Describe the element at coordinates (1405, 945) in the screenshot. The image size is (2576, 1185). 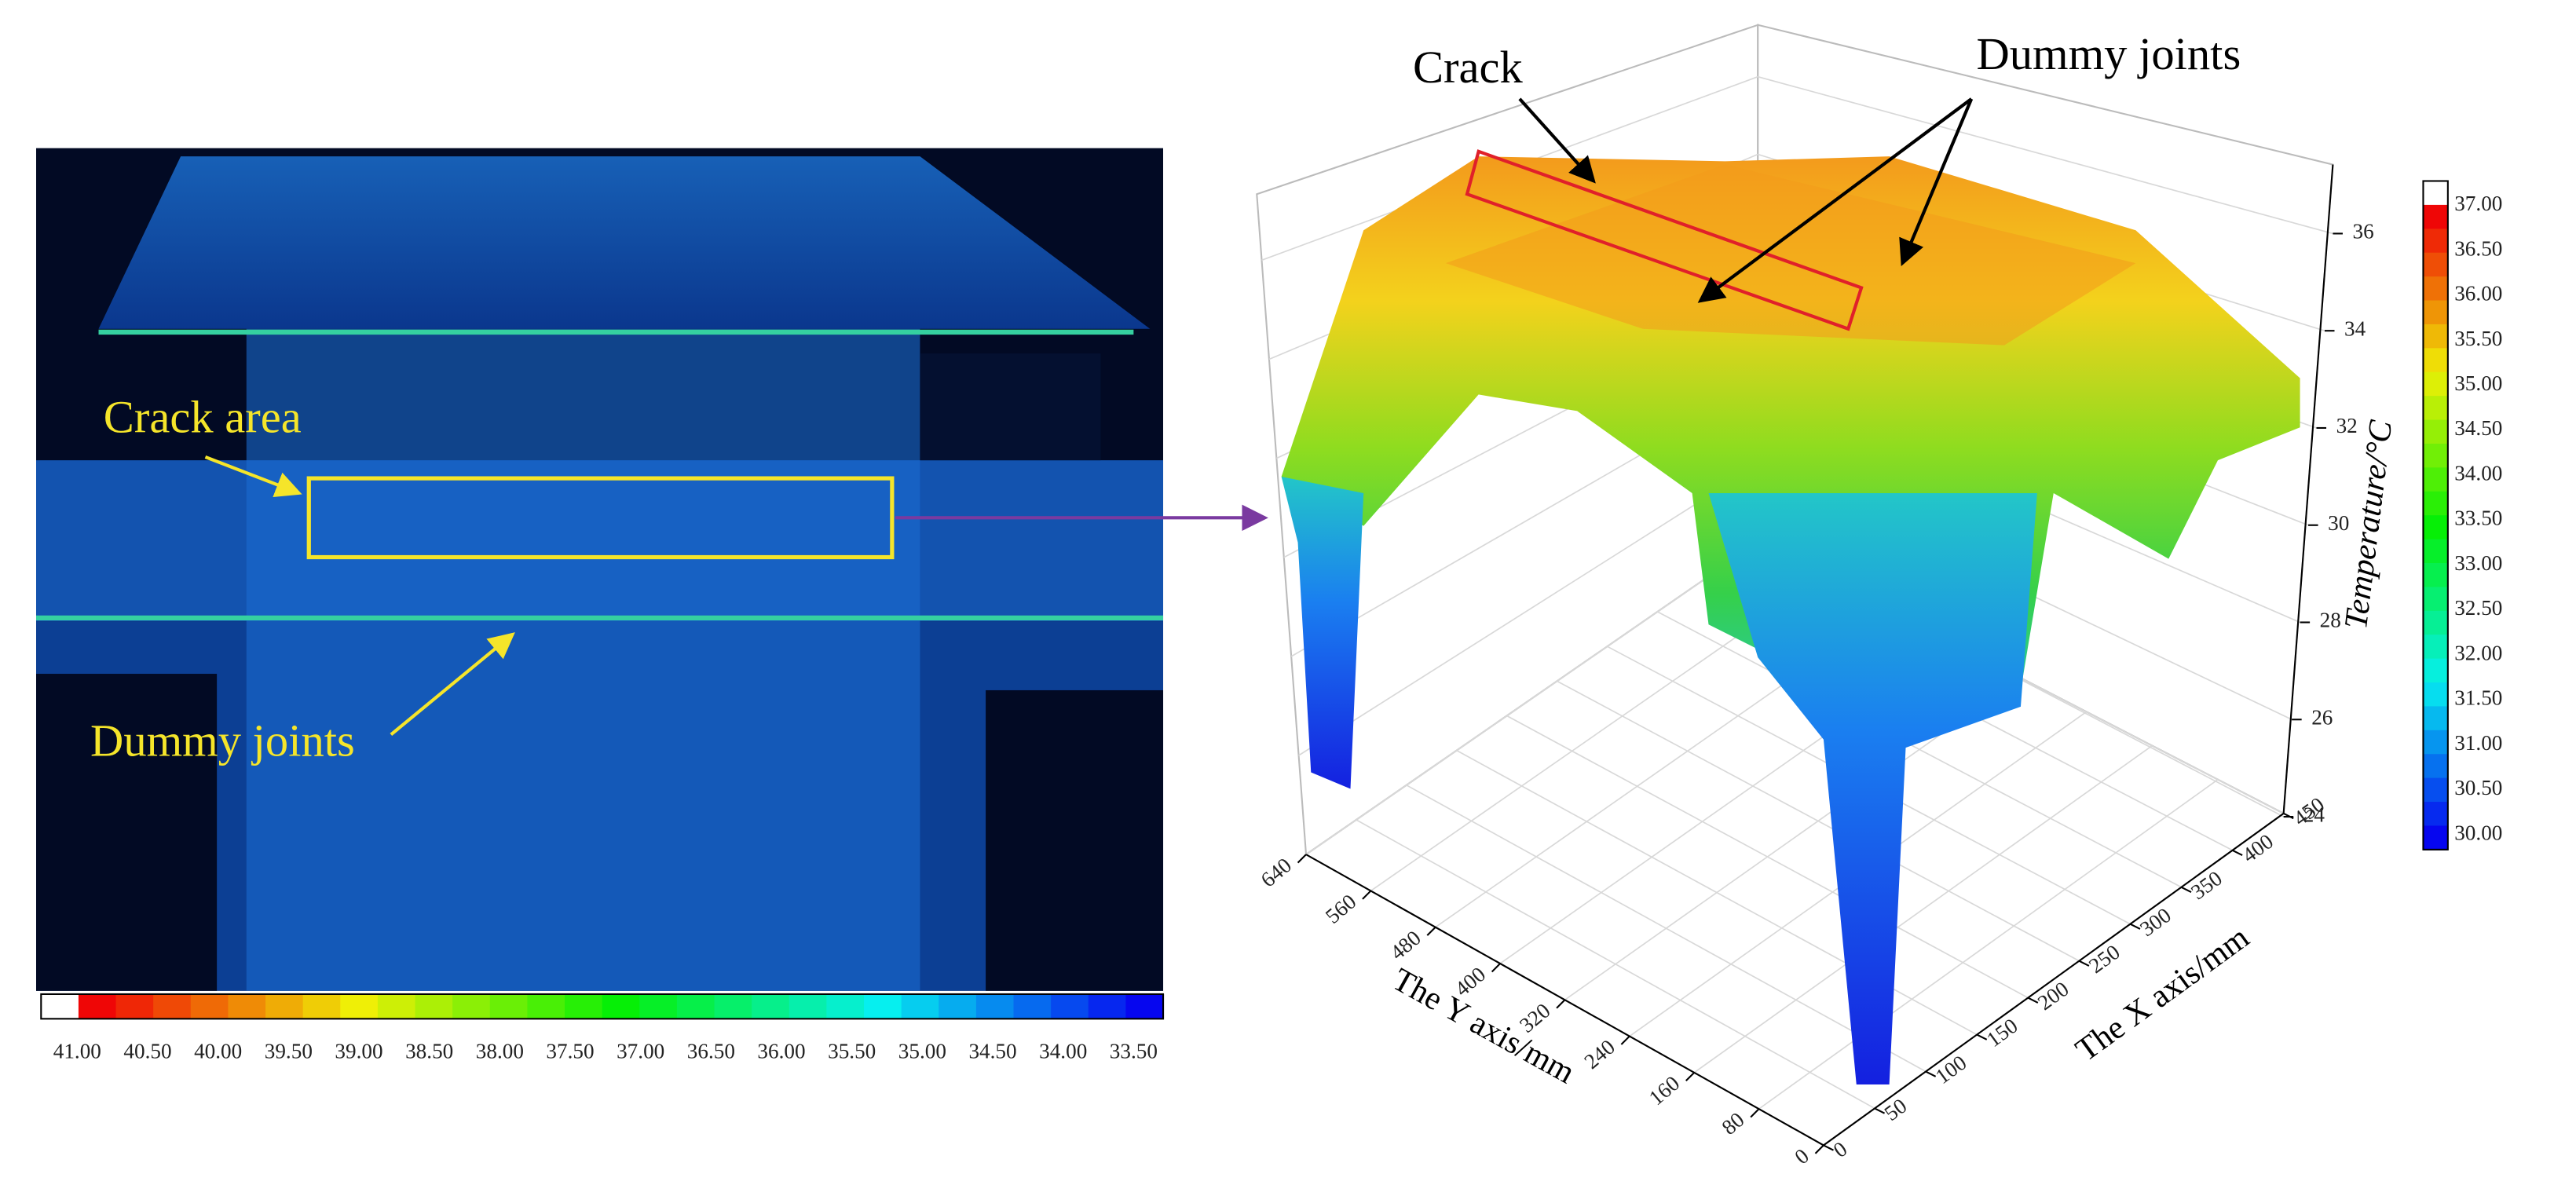
I see `y-tick-label: 480` at that location.